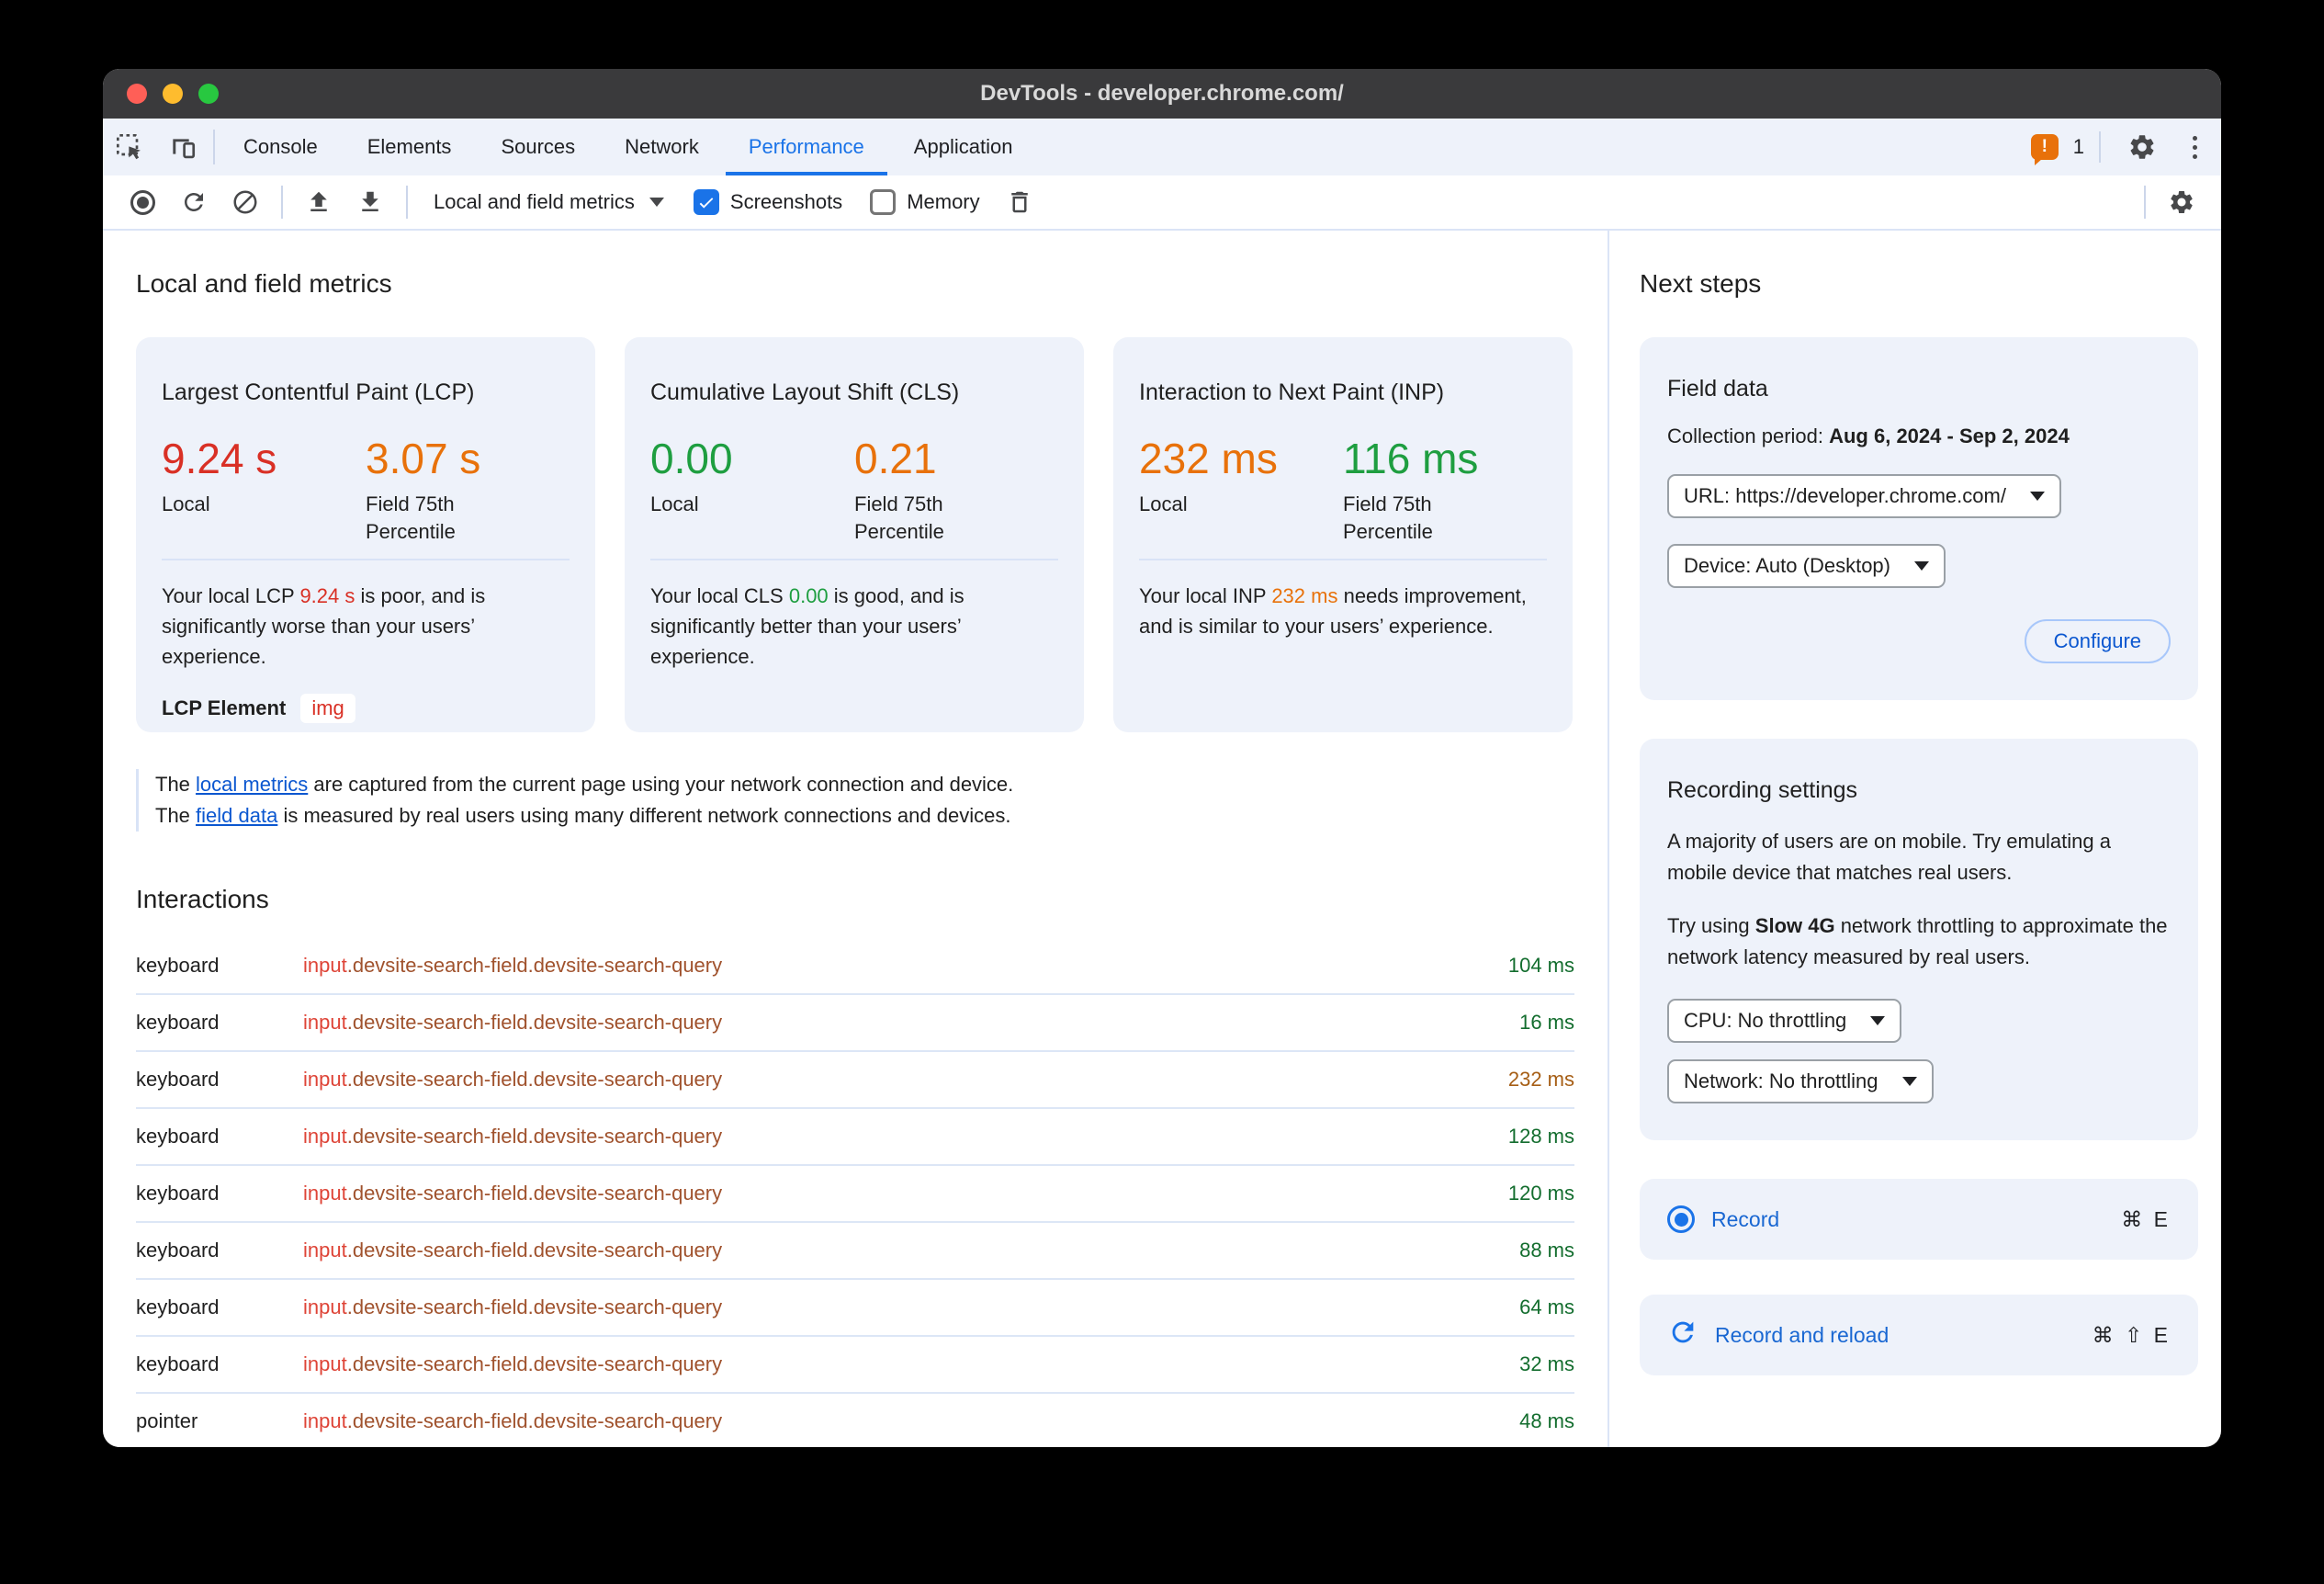  What do you see at coordinates (1806, 566) in the screenshot?
I see `device-dropdown: Device: Auto (Desktop)` at bounding box center [1806, 566].